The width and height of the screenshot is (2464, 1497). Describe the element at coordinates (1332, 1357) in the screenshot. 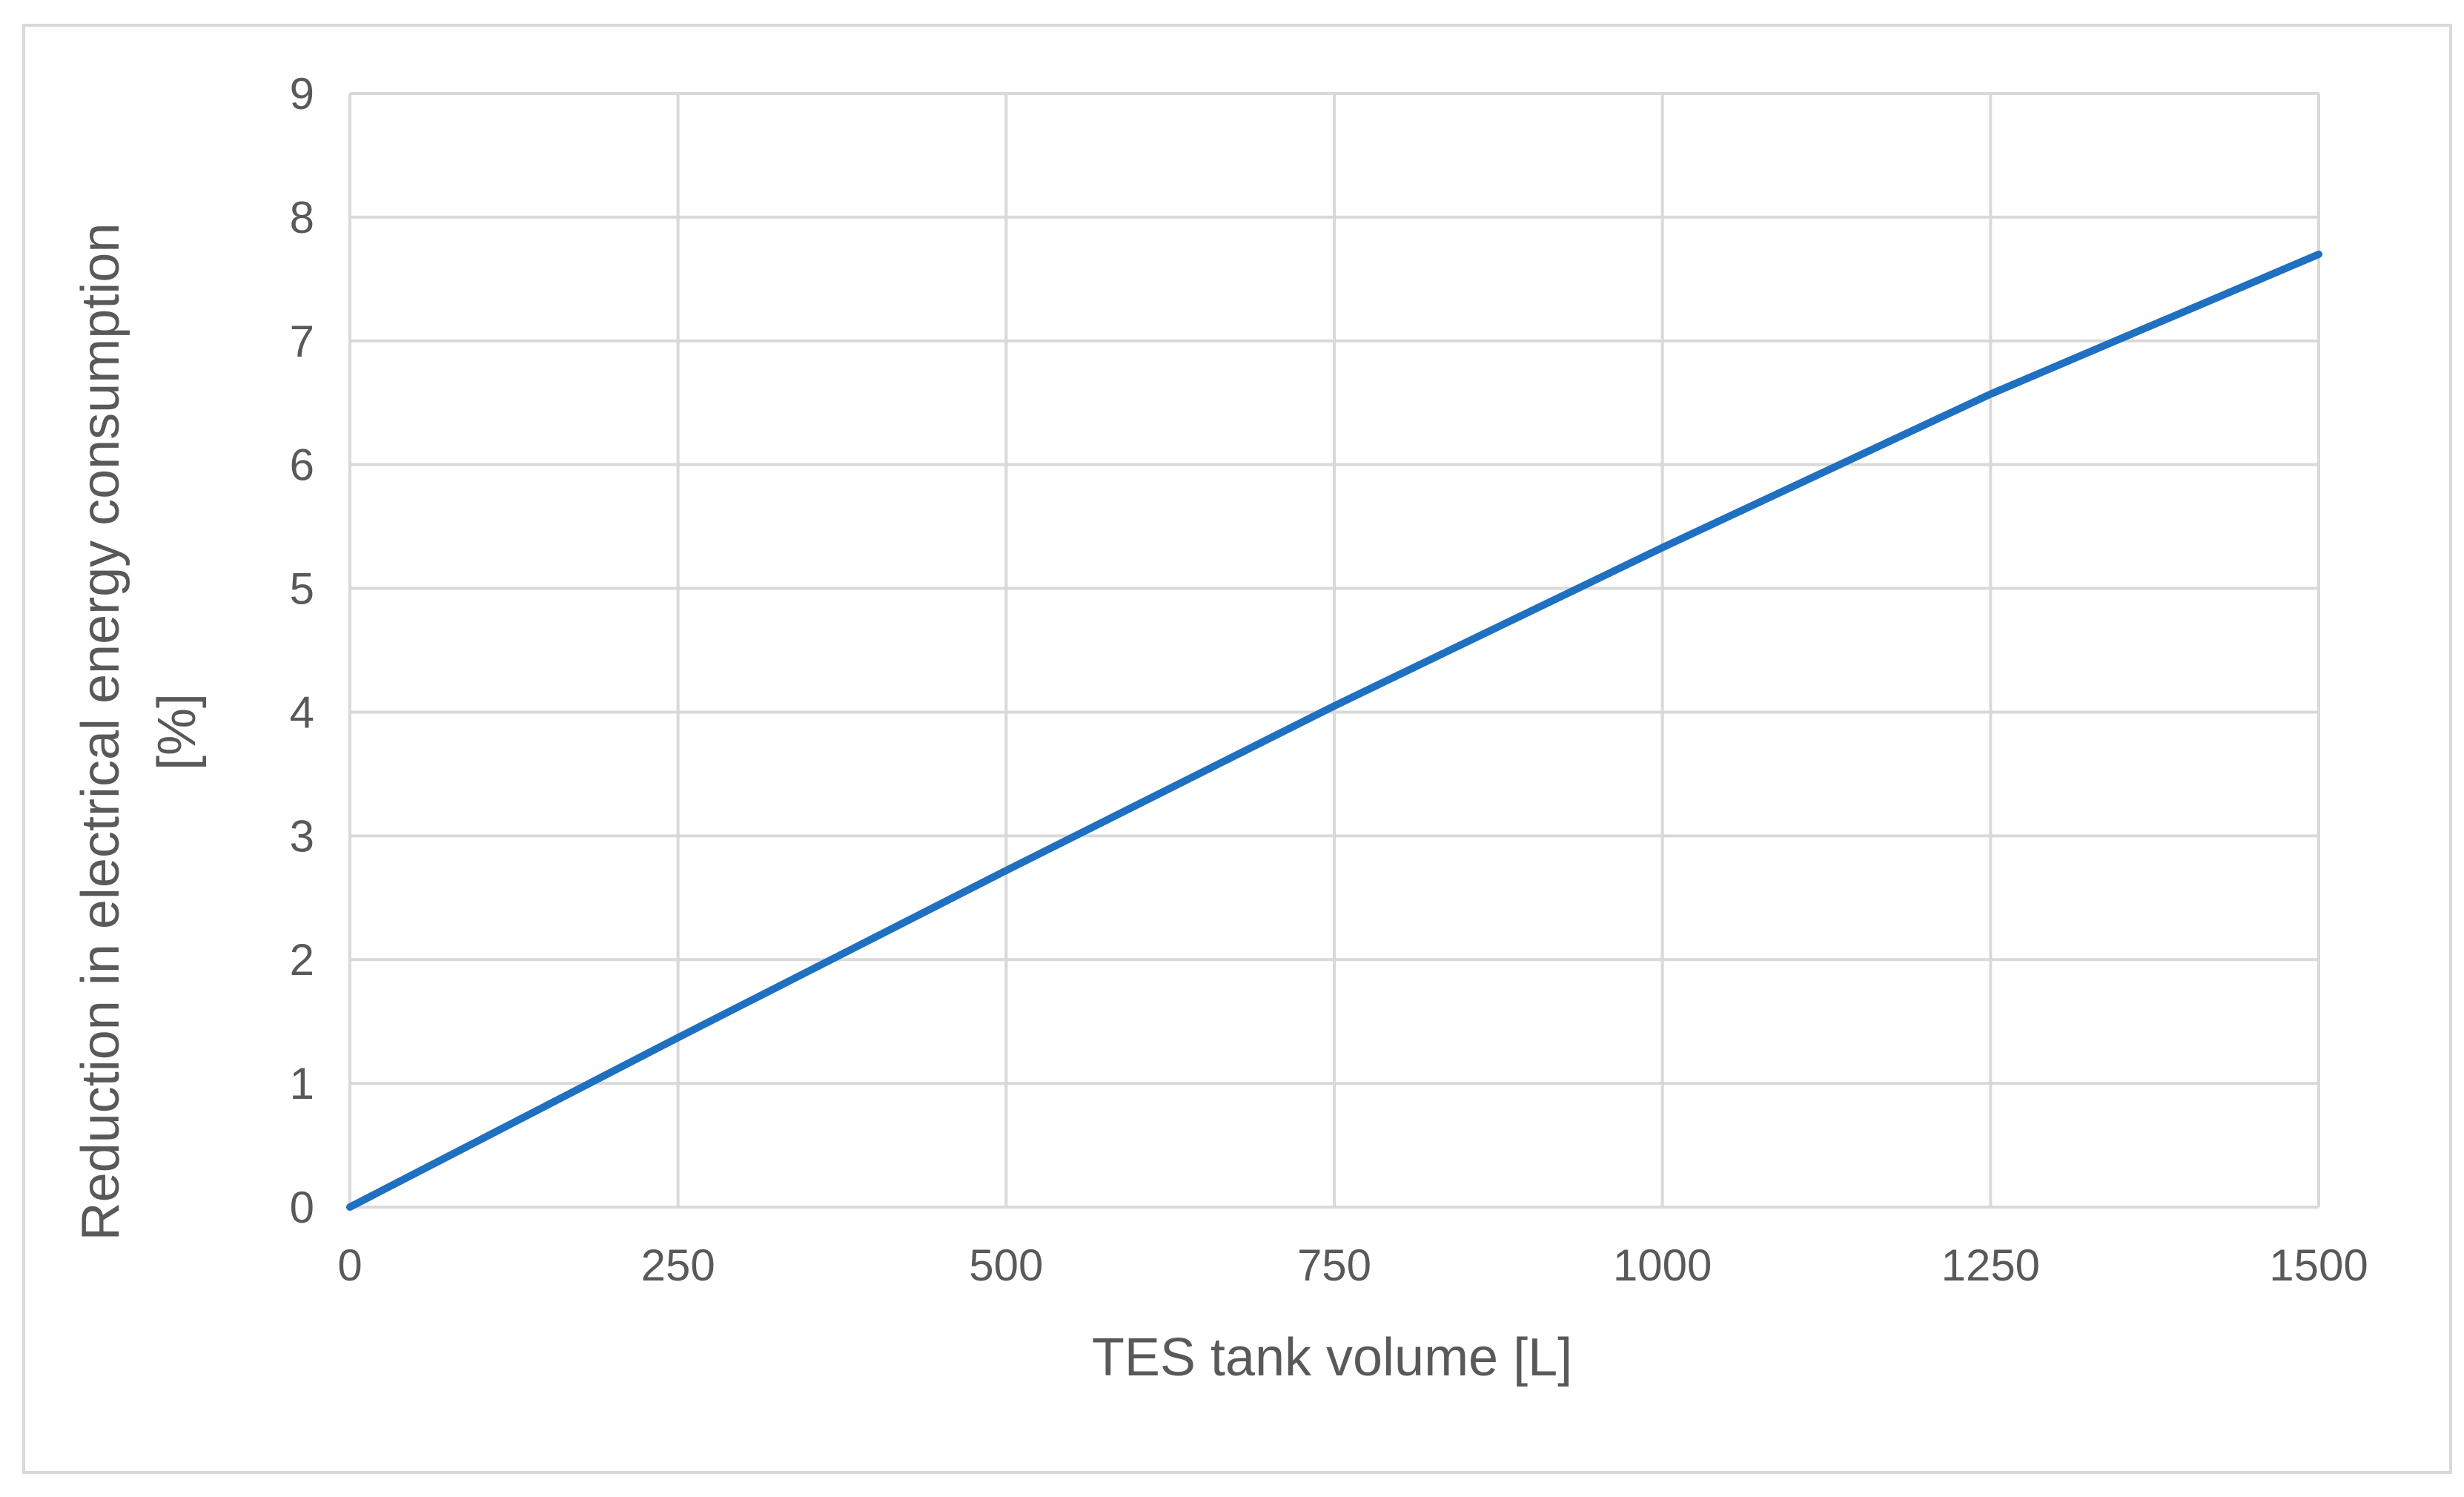

I see `x-axis-title: TES tank volume [L]` at that location.